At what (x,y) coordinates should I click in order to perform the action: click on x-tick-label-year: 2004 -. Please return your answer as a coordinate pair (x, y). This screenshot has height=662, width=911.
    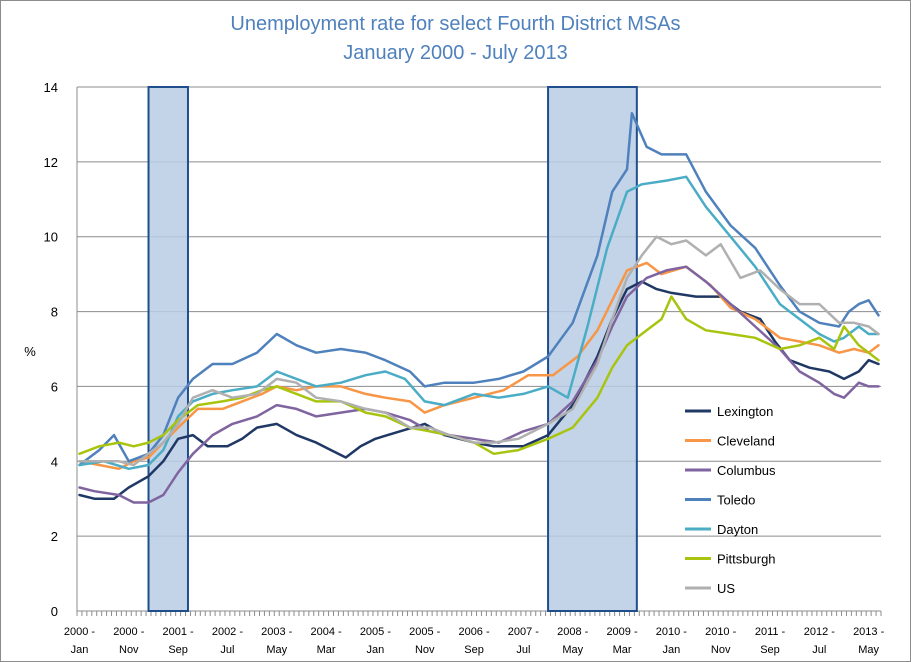
    Looking at the image, I should click on (326, 632).